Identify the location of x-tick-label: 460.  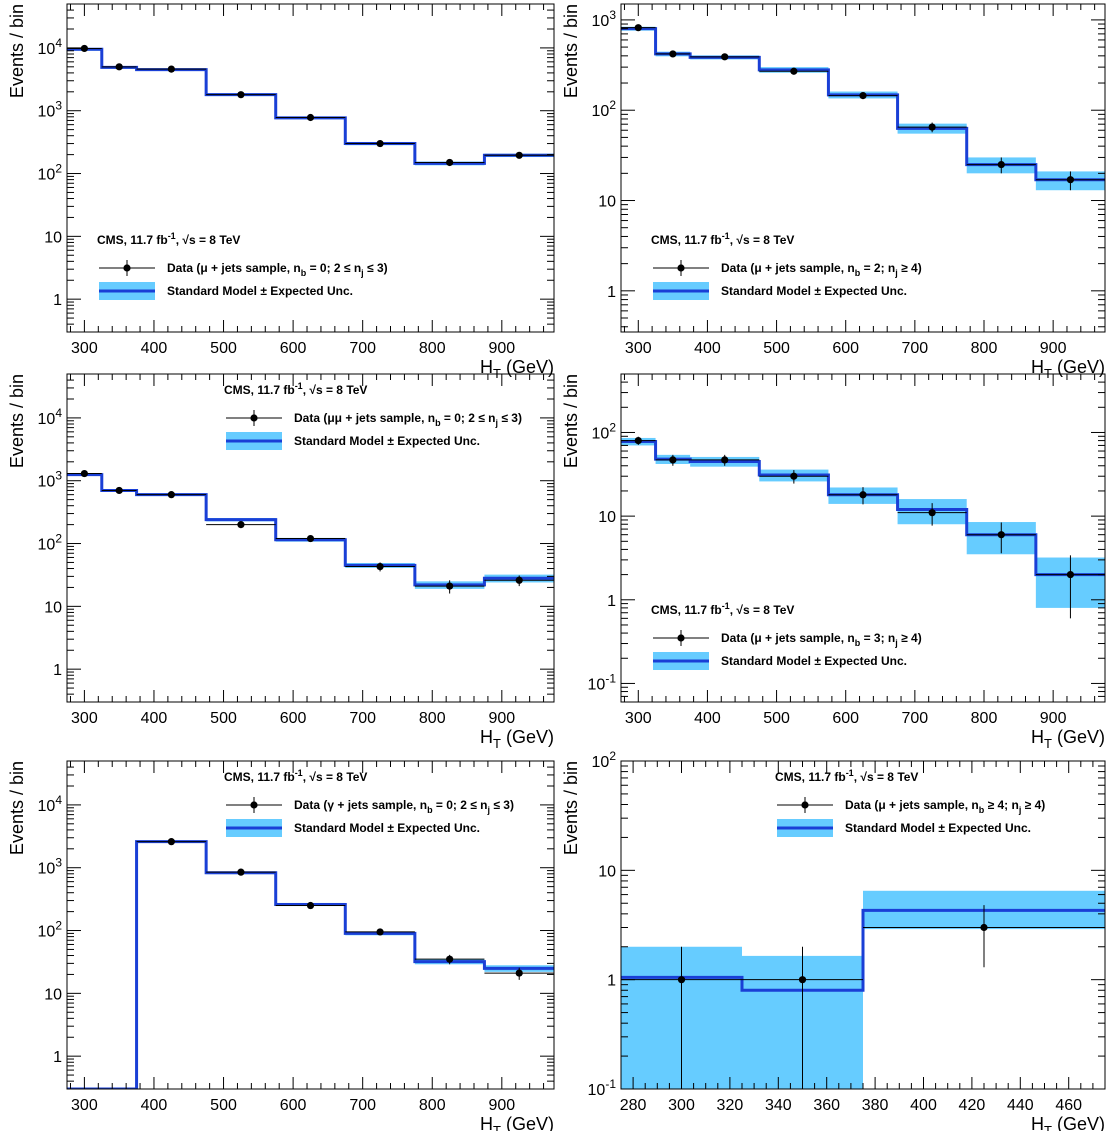
(1068, 1105).